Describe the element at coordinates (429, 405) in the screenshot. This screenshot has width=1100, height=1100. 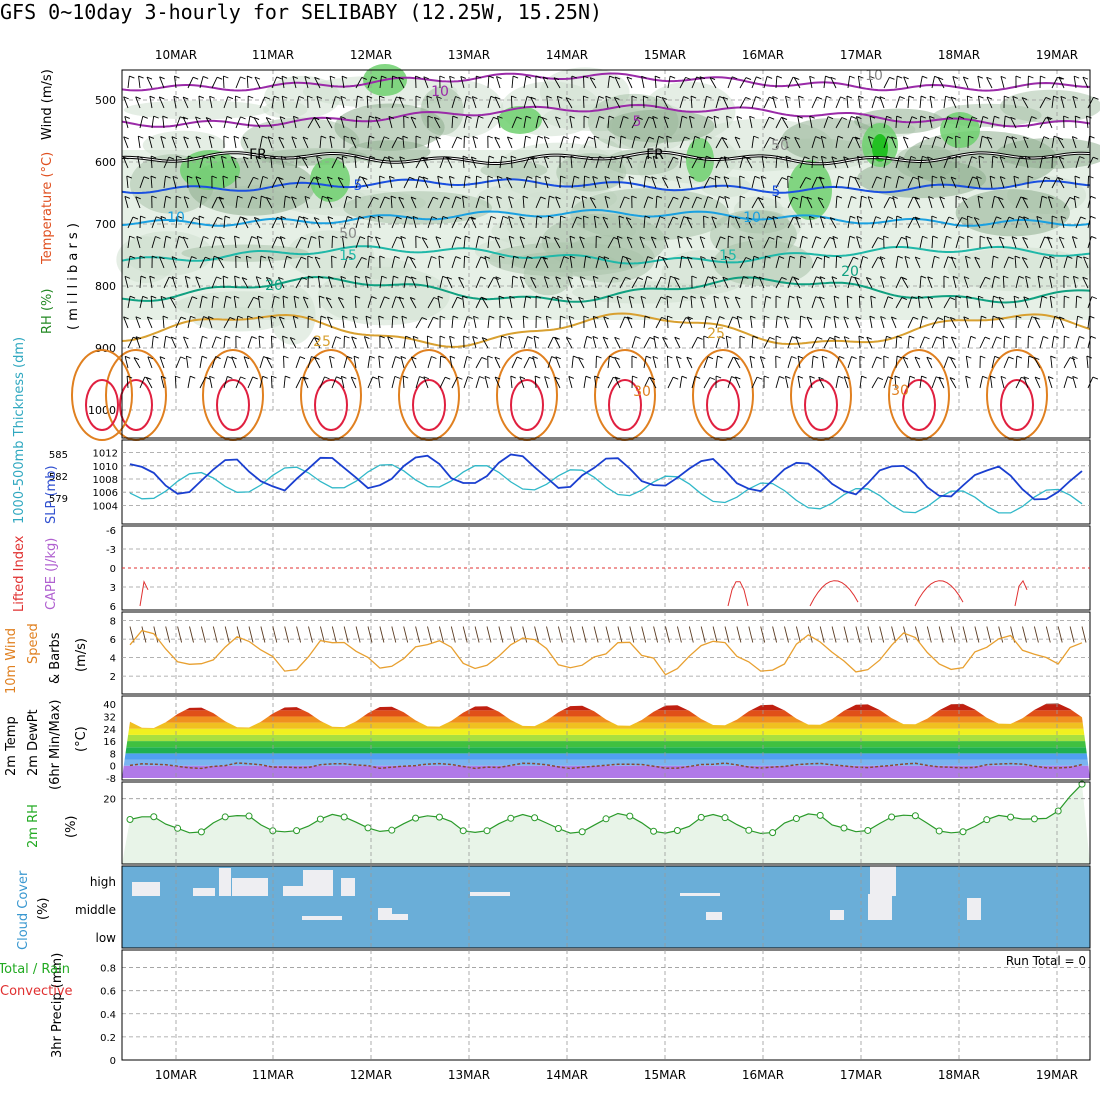
I see `isotherm-35-loop` at that location.